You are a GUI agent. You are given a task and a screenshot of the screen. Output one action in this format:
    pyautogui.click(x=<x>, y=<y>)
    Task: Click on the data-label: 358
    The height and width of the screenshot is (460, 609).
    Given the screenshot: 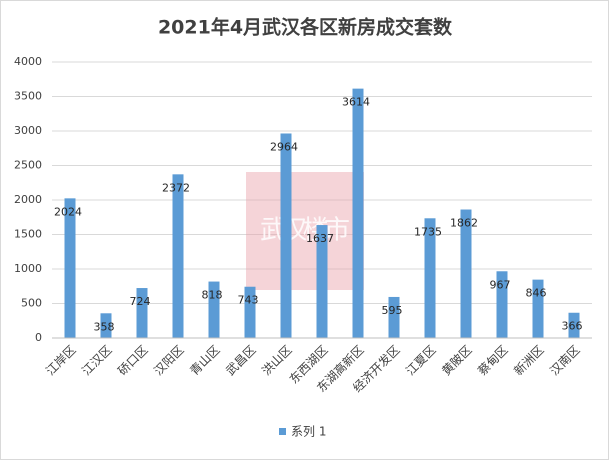 What is the action you would take?
    pyautogui.click(x=104, y=326)
    